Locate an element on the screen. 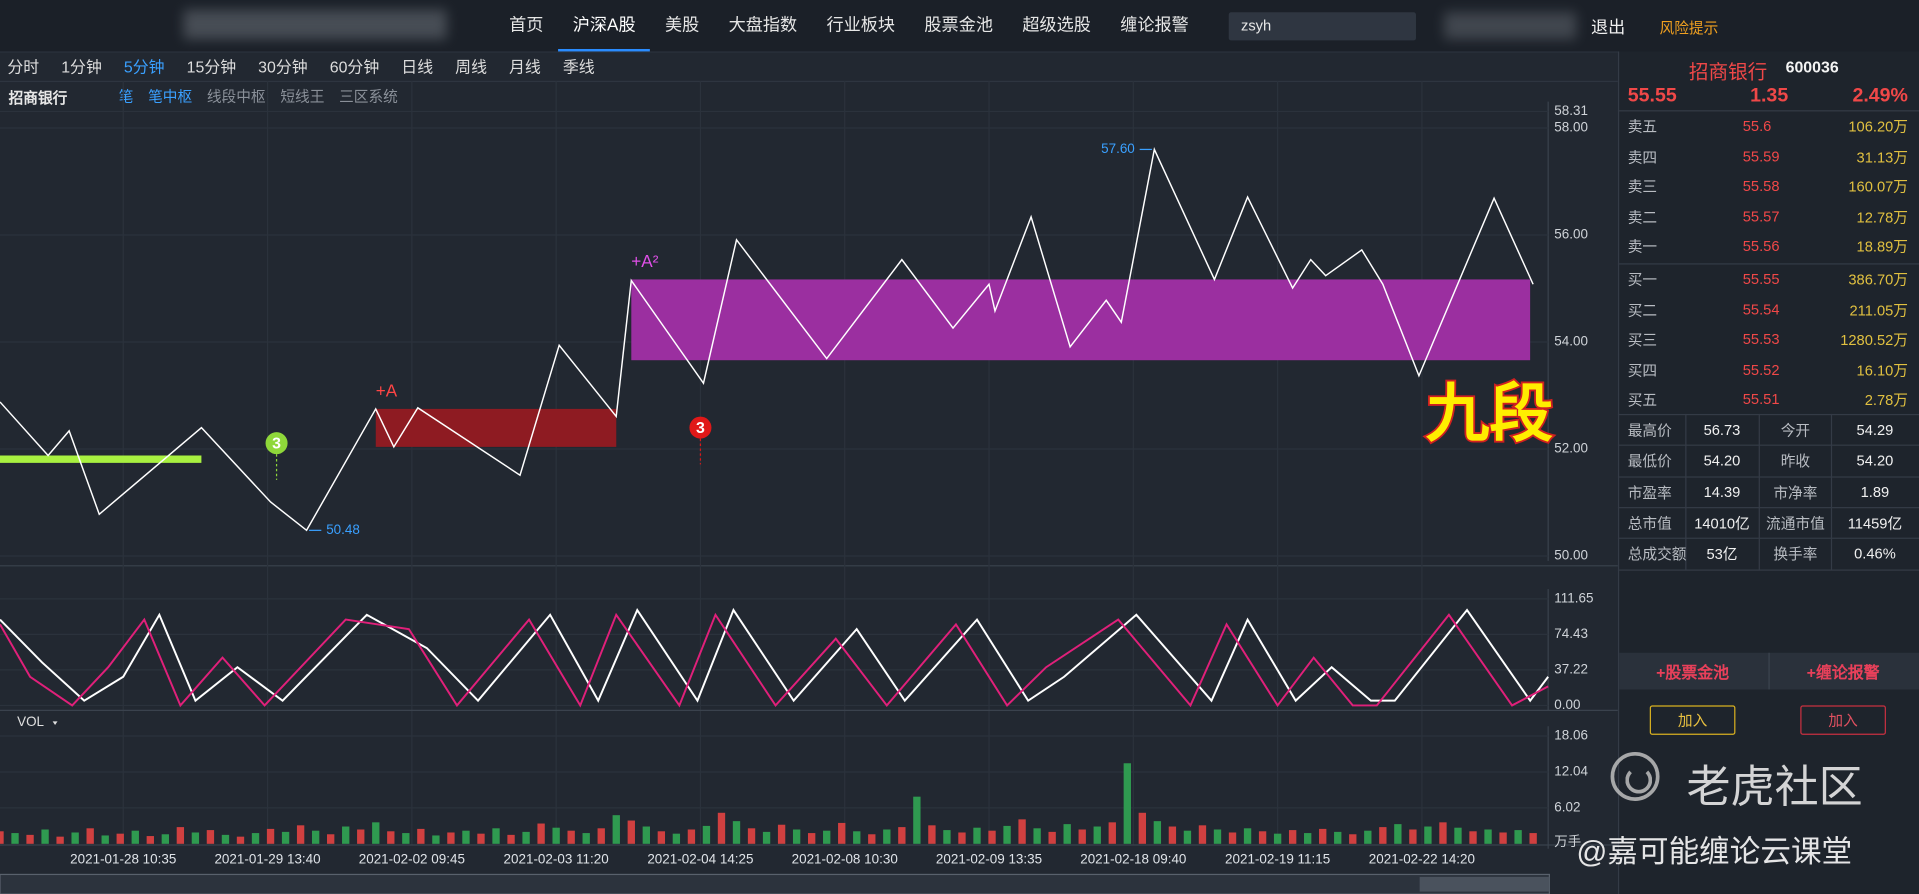 This screenshot has width=1919, height=894. book-label: 买二 is located at coordinates (1642, 310).